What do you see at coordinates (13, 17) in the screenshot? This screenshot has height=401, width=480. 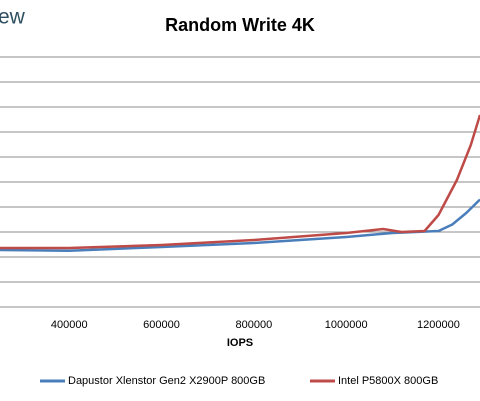 I see `brand-text: ew` at bounding box center [13, 17].